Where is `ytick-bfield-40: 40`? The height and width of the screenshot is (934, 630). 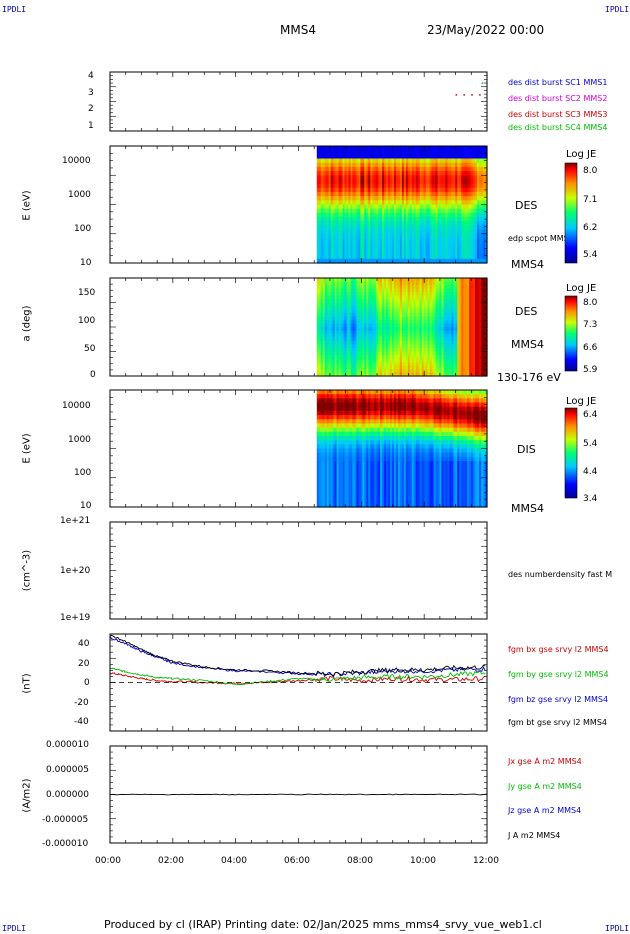 ytick-bfield-40: 40 is located at coordinates (84, 644).